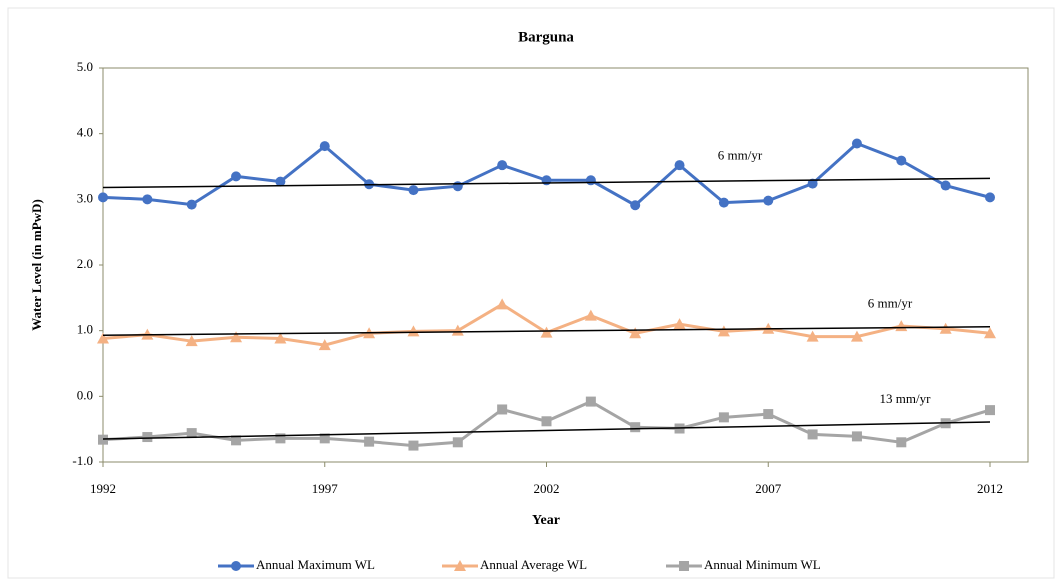 This screenshot has width=1062, height=583. I want to click on legend-label: Annual Average WL, so click(533, 564).